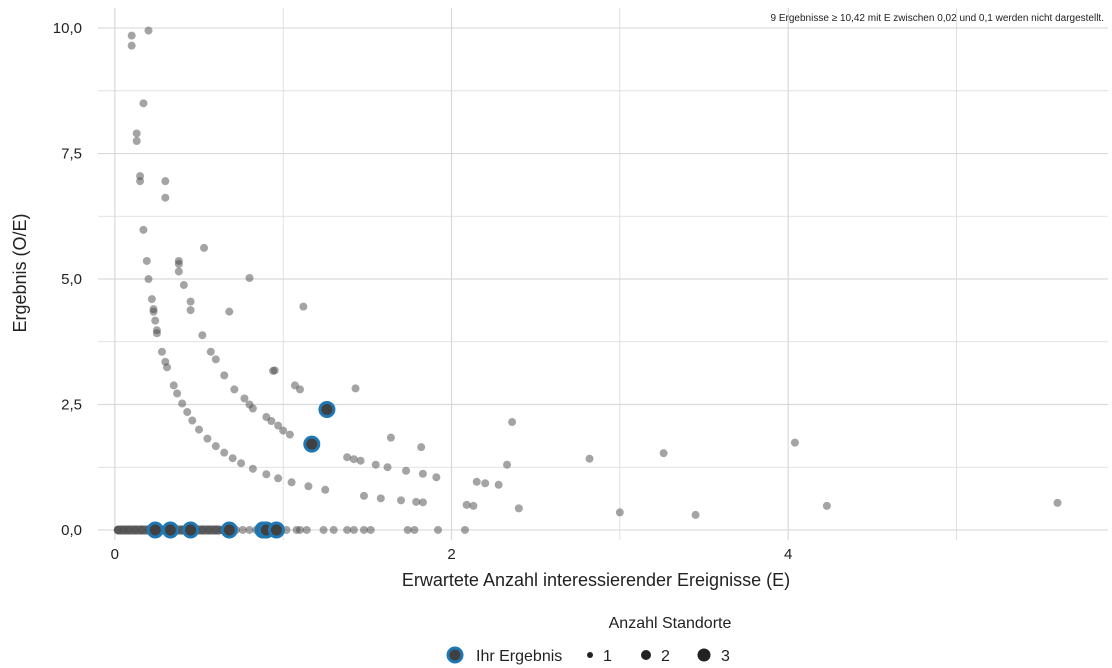  I want to click on legend: Anzahl Standorte Ihr Ergebnis 1 2 3, so click(589, 640).